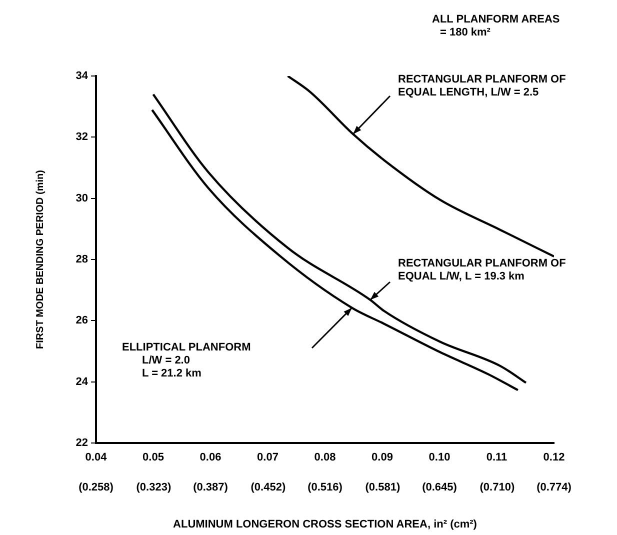  Describe the element at coordinates (82, 320) in the screenshot. I see `y-tick-label: 26` at that location.